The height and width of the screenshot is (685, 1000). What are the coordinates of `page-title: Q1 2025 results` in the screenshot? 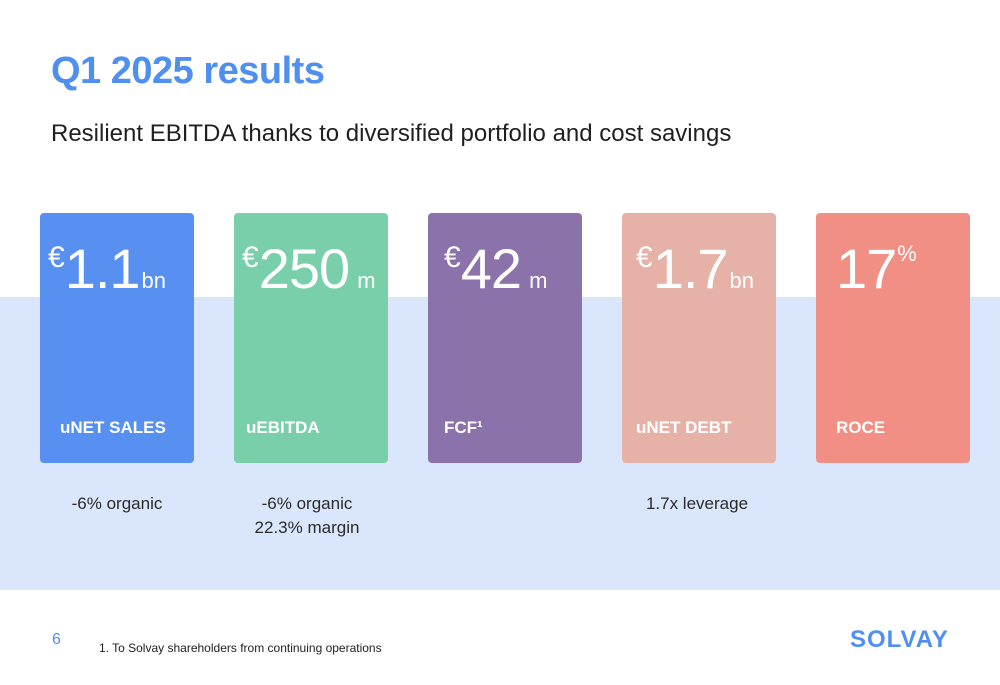 It's located at (188, 71).